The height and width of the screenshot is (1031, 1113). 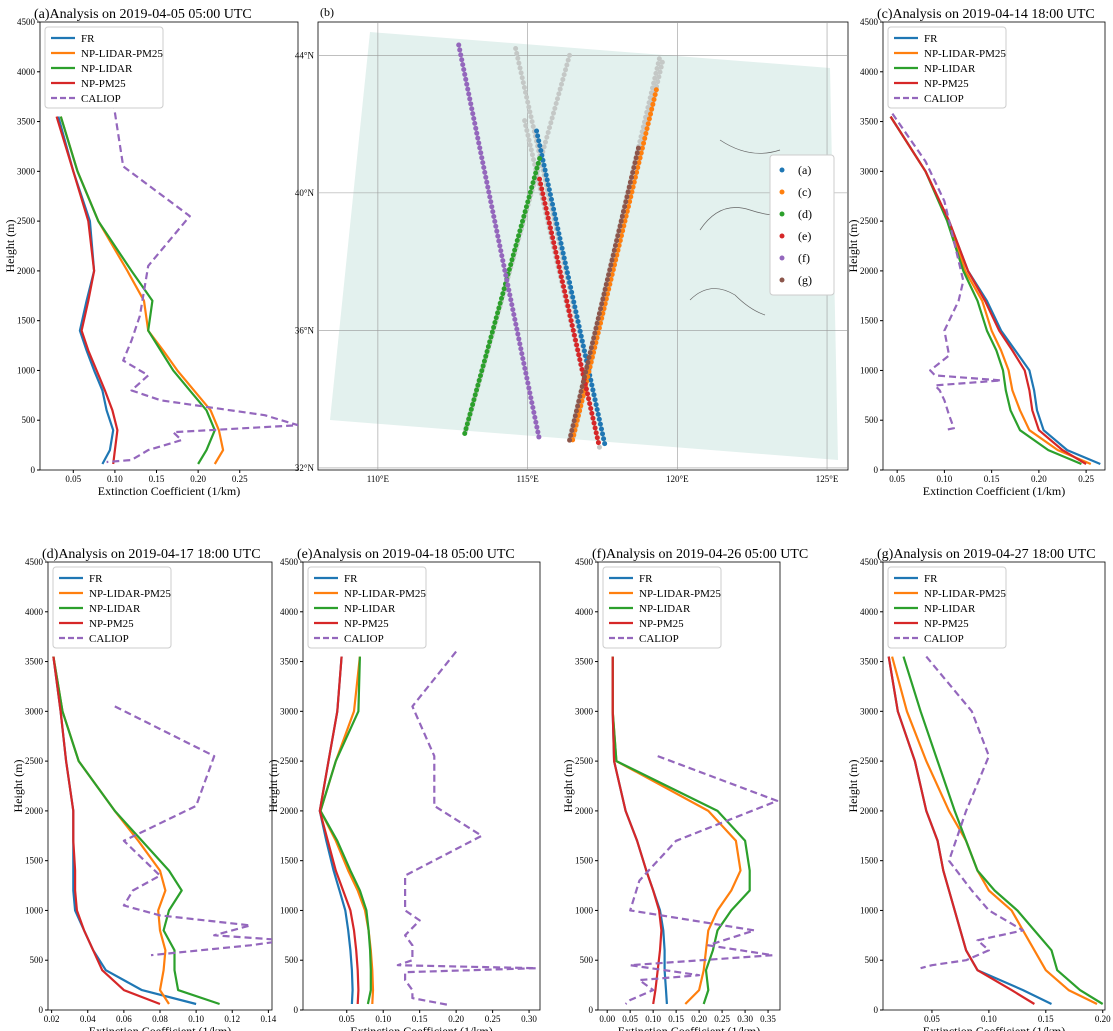 What do you see at coordinates (529, 1019) in the screenshot?
I see `x-tick-label: 0.30` at bounding box center [529, 1019].